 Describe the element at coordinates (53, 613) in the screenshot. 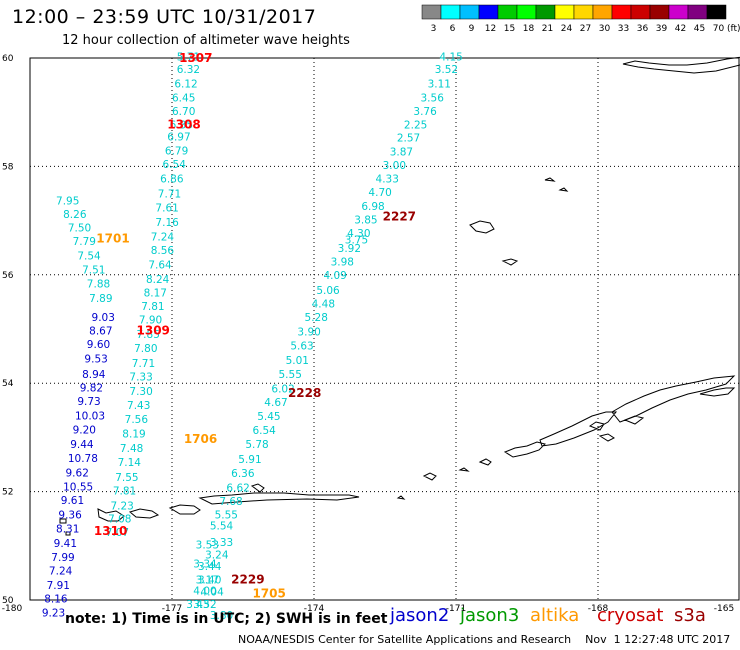

I see `wave-height-label: 9.23` at that location.